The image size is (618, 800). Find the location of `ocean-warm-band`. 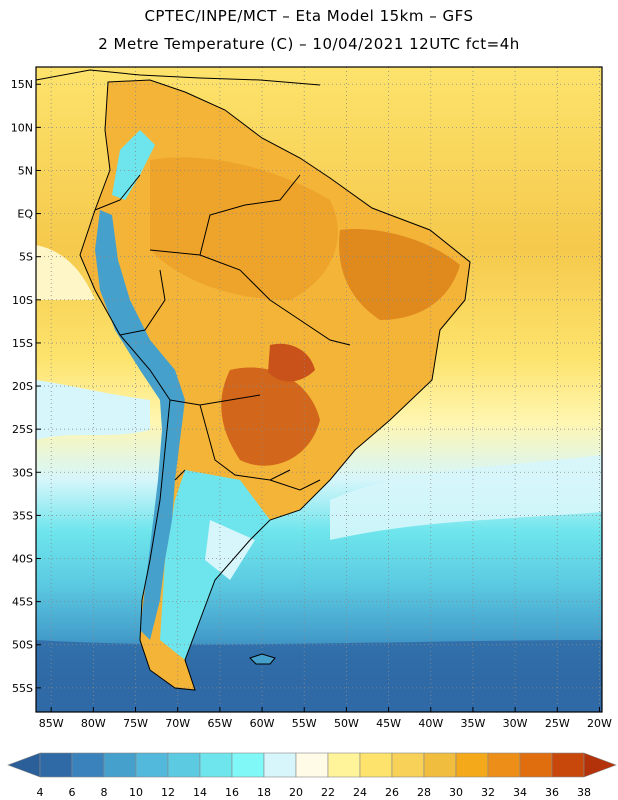

ocean-warm-band is located at coordinates (65, 272).